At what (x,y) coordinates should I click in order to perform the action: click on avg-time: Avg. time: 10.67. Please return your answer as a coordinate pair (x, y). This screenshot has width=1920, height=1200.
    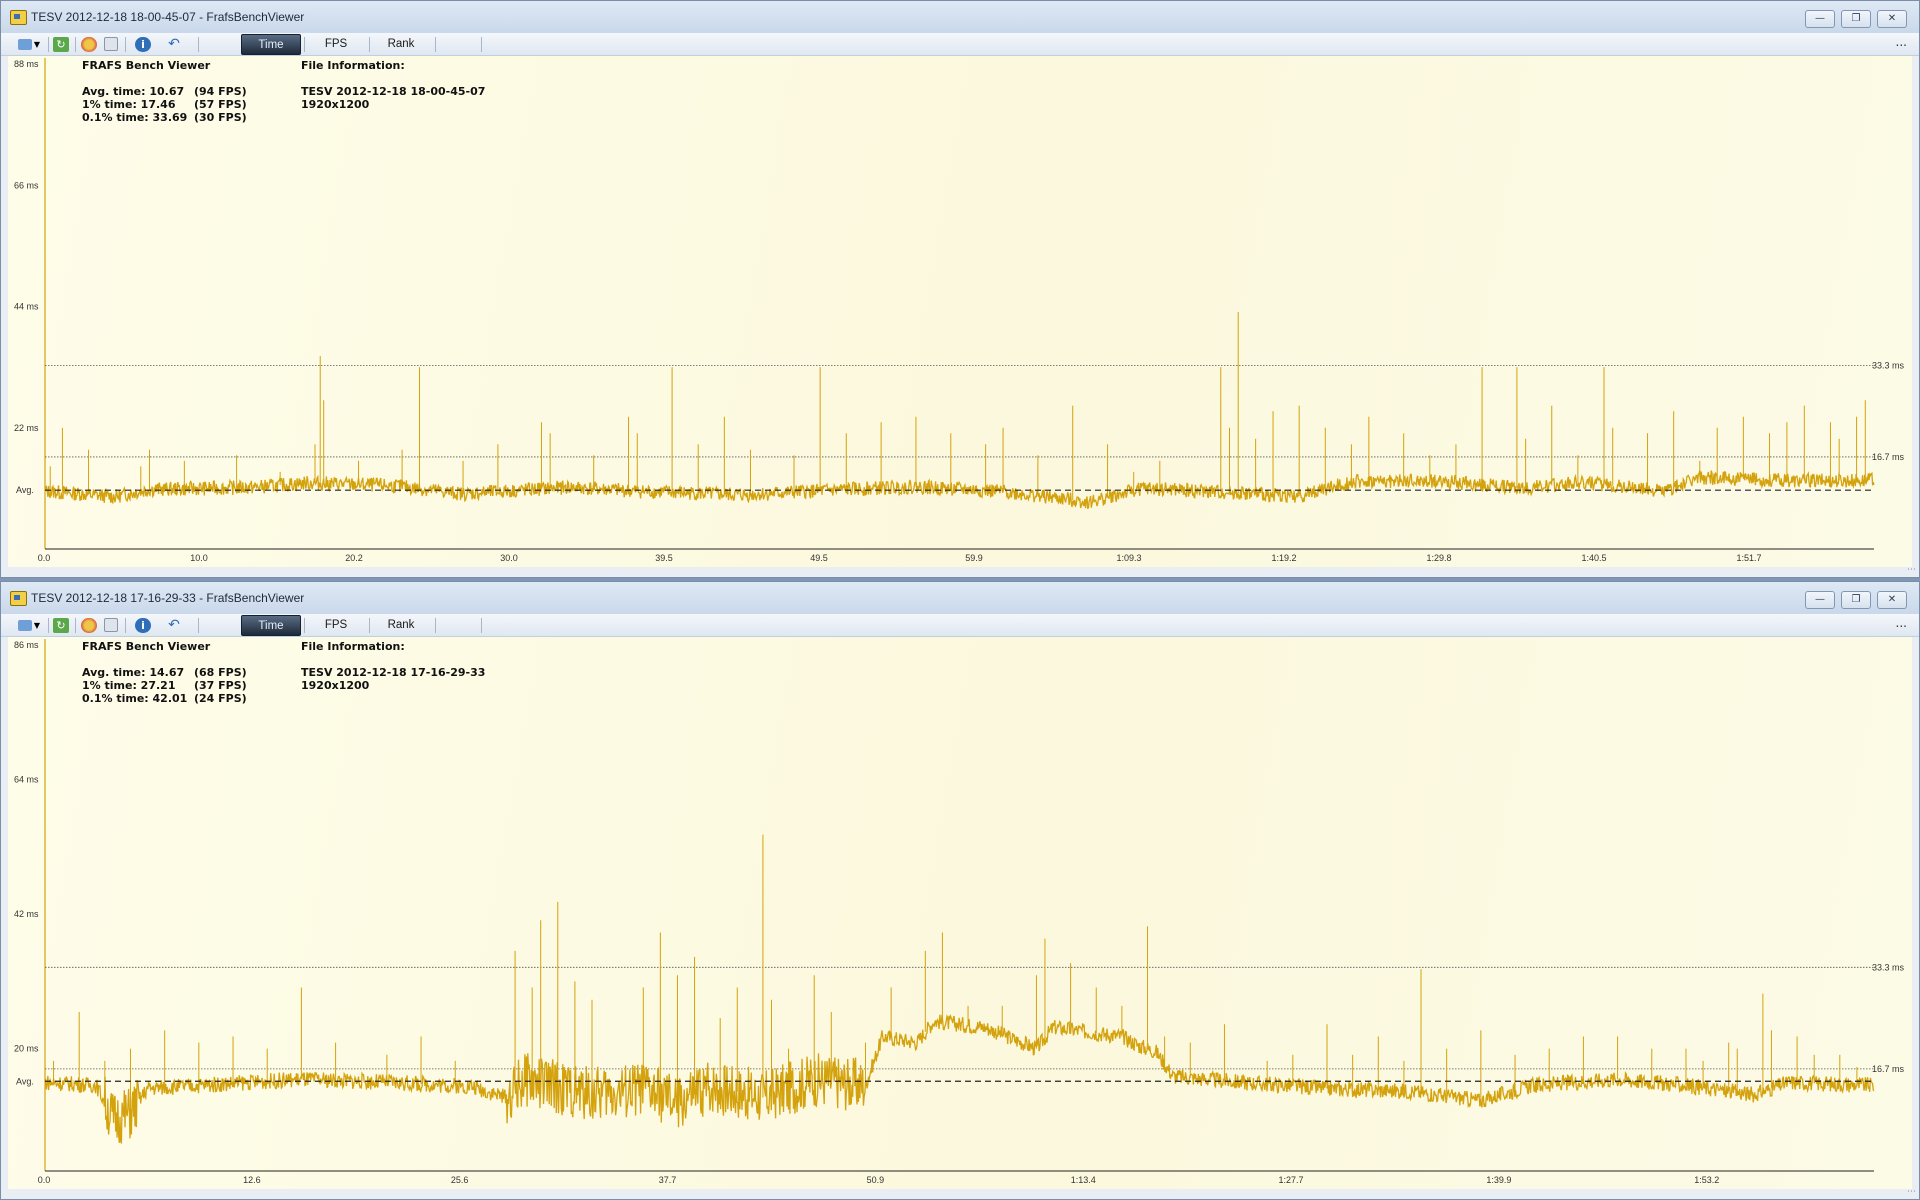
    Looking at the image, I should click on (133, 91).